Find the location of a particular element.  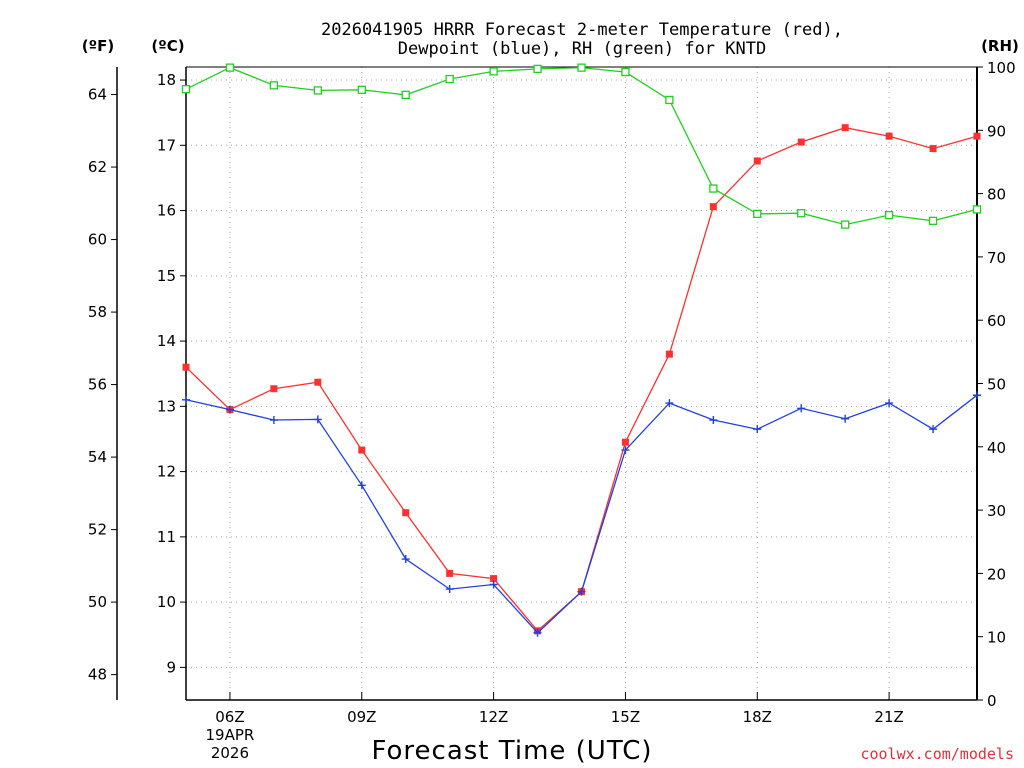

rh-tick-label: 70 is located at coordinates (996, 258).